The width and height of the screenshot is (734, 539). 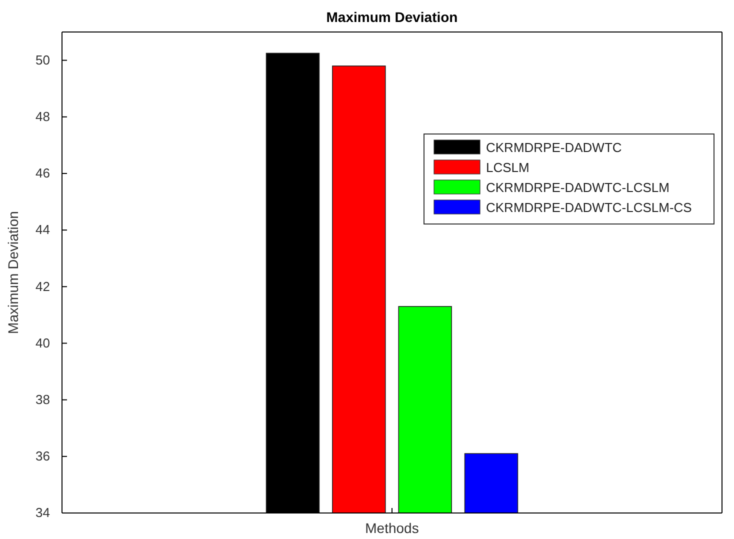 I want to click on y-tick-label: 50, so click(x=43, y=60).